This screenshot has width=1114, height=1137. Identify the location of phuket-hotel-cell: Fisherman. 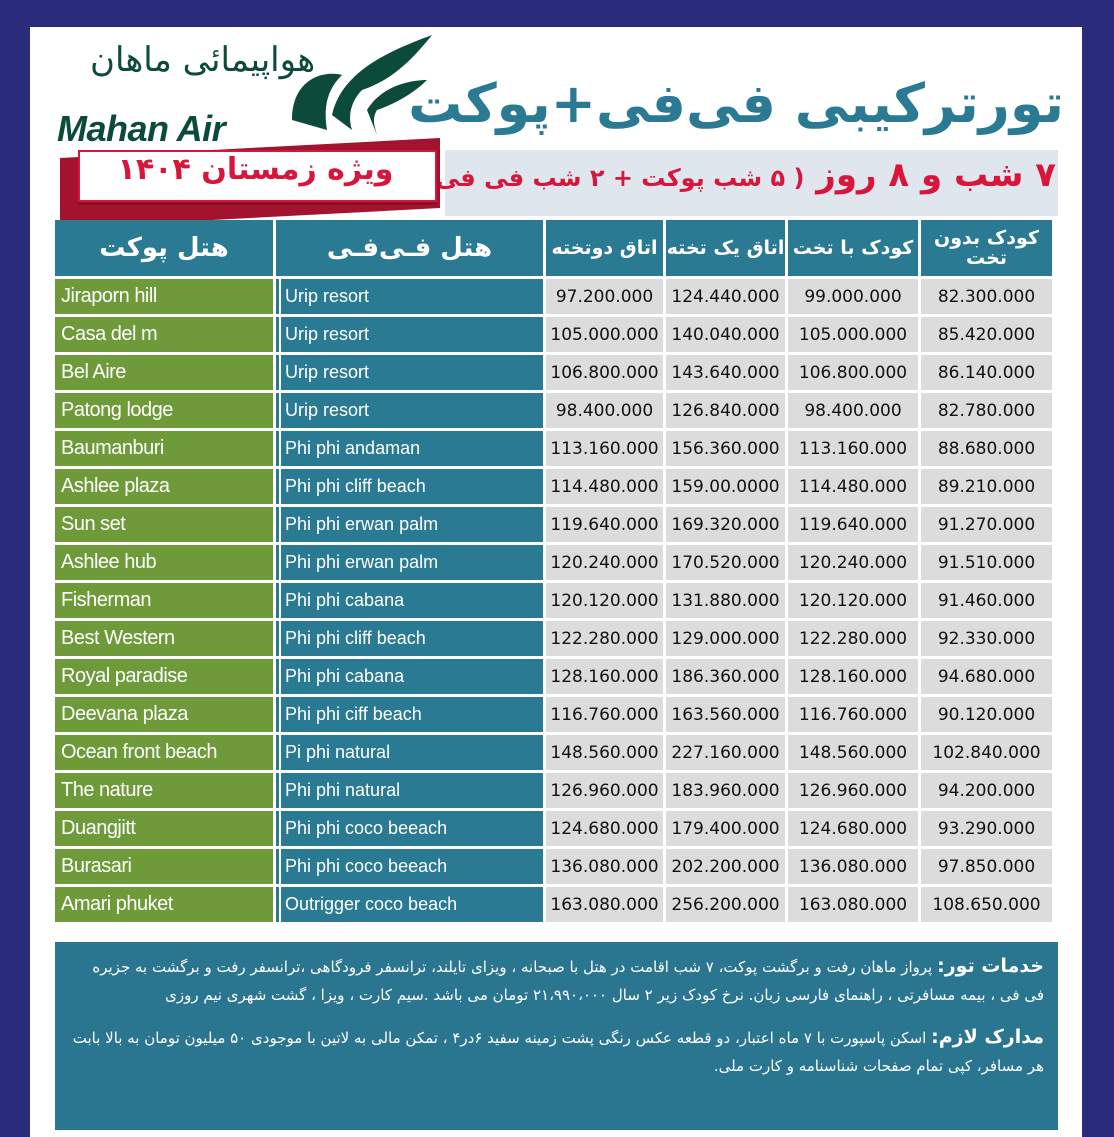
(164, 600).